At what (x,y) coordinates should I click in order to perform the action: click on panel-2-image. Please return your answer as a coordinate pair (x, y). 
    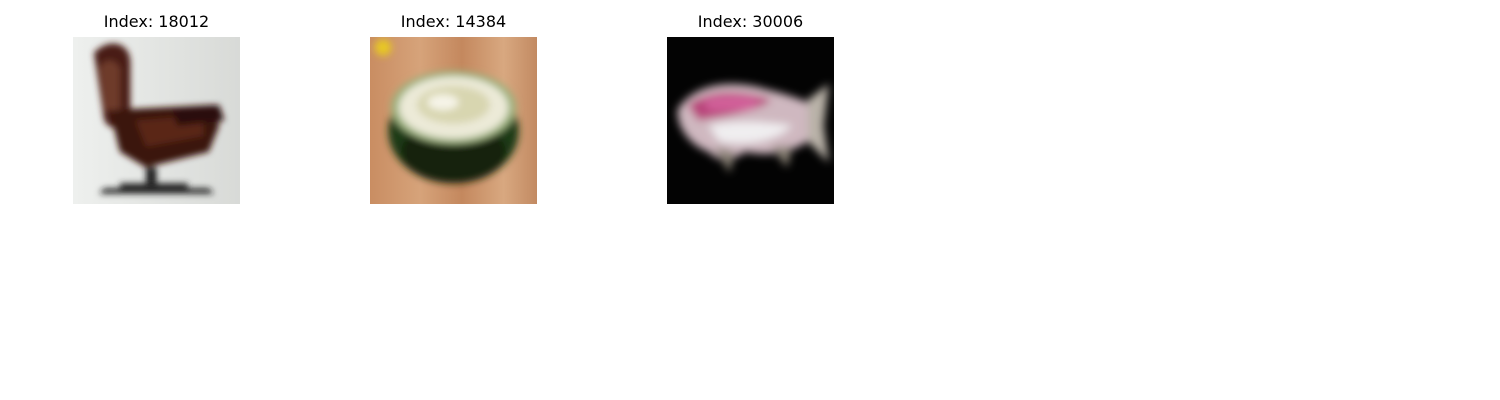
    Looking at the image, I should click on (453, 120).